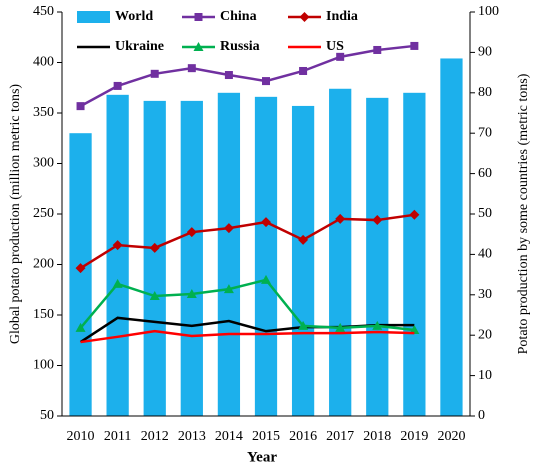  Describe the element at coordinates (485, 254) in the screenshot. I see `y2-tick-label: 40` at that location.